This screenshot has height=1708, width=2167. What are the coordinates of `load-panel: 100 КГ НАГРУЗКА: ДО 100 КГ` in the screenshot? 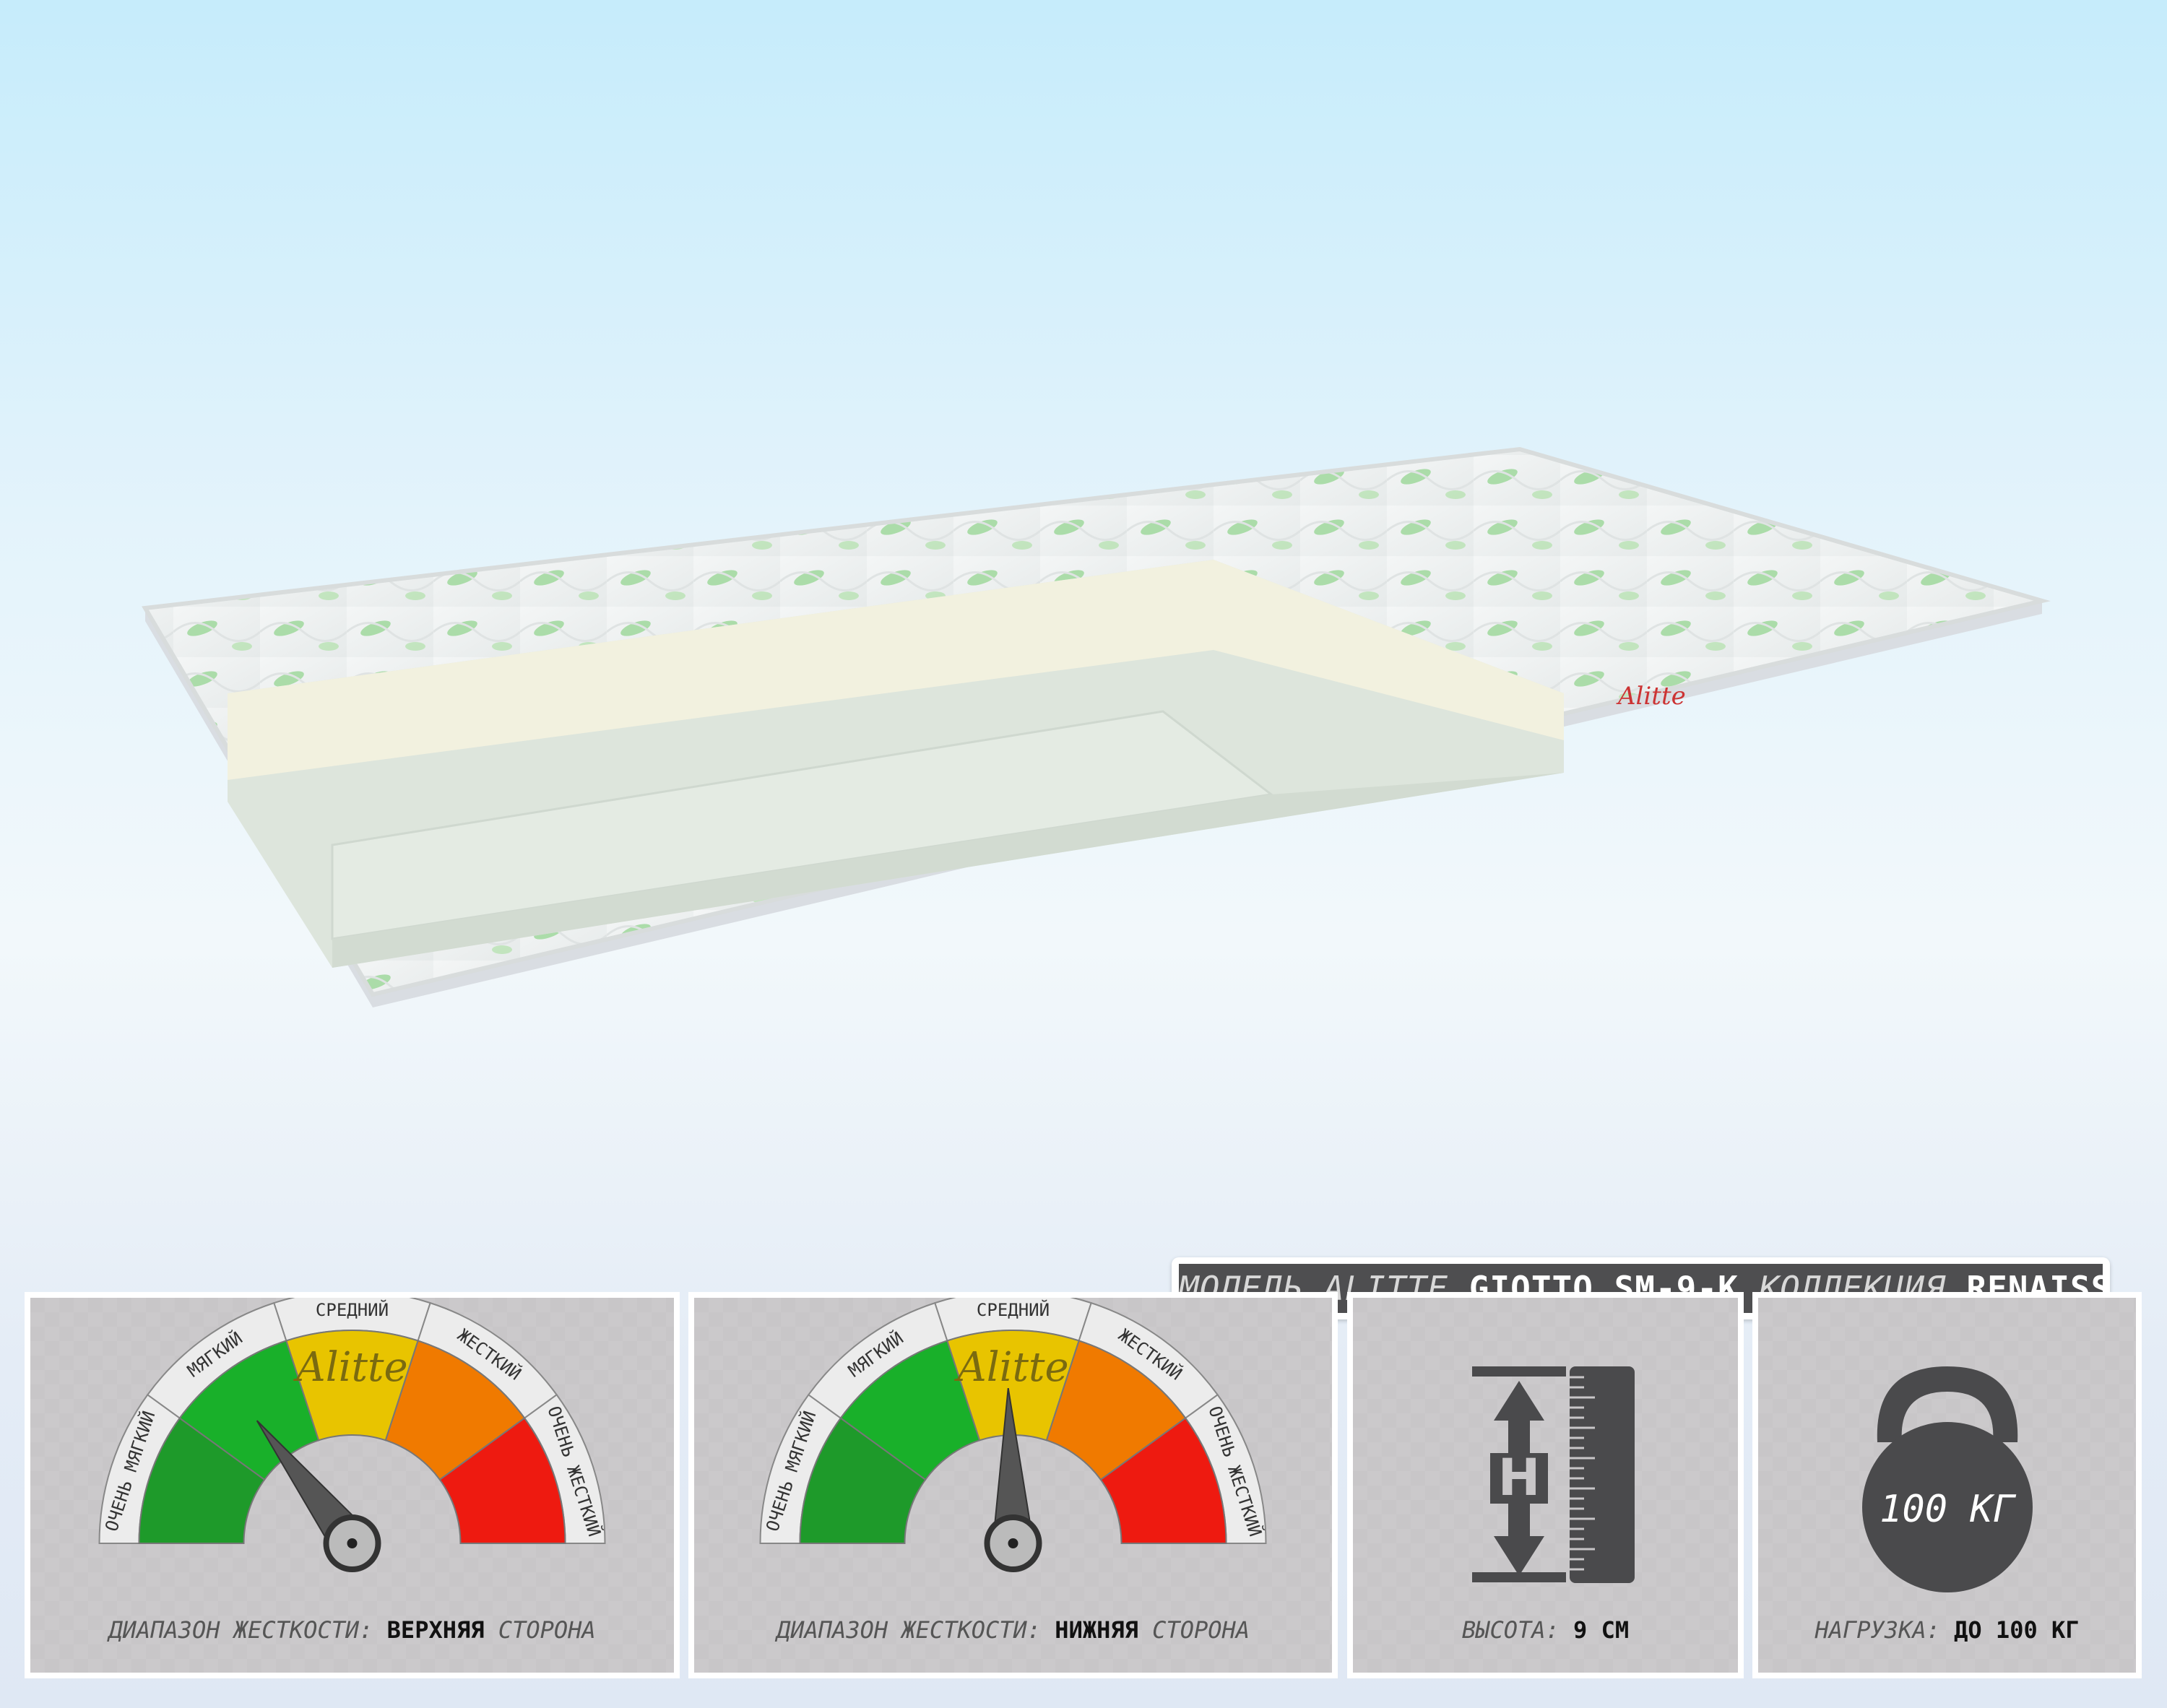 It's located at (1947, 1485).